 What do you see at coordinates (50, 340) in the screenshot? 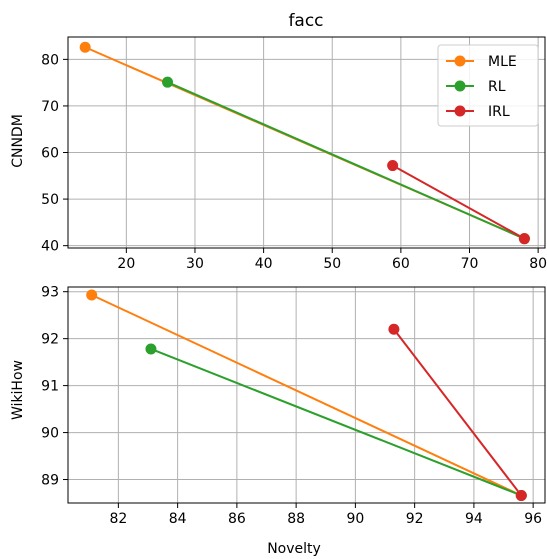
I see `bottom-y-tick-label: 92` at bounding box center [50, 340].